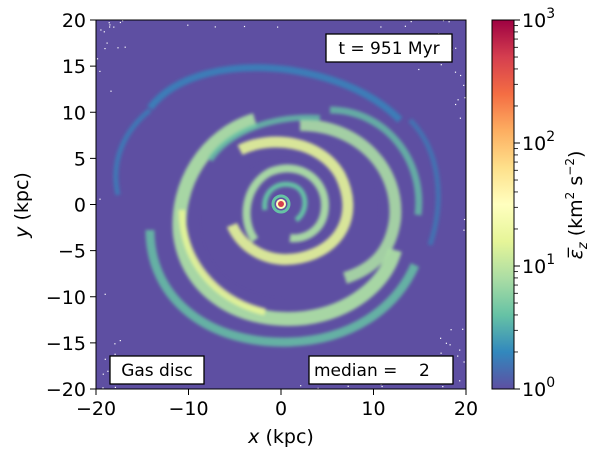 Image resolution: width=602 pixels, height=459 pixels. I want to click on y-tick-label: −20, so click(66, 390).